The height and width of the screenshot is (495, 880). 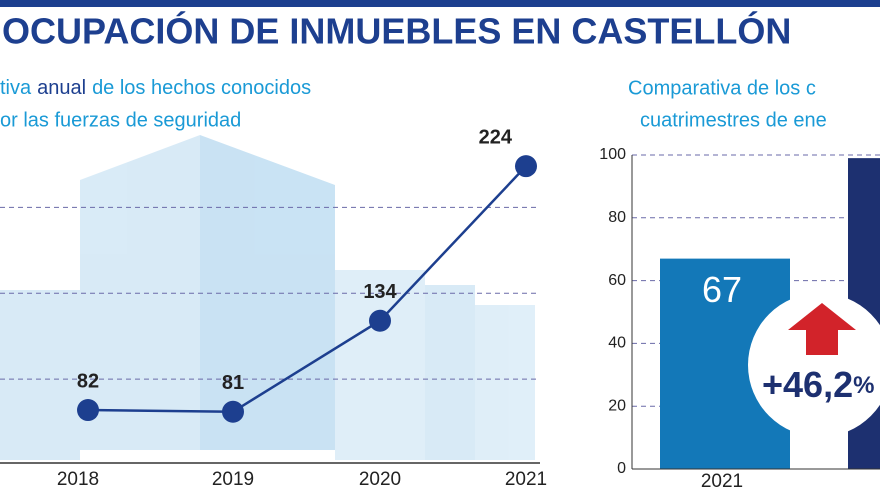 What do you see at coordinates (120, 120) in the screenshot?
I see `line-subtitle-2: or las fuerzas de seguridad` at bounding box center [120, 120].